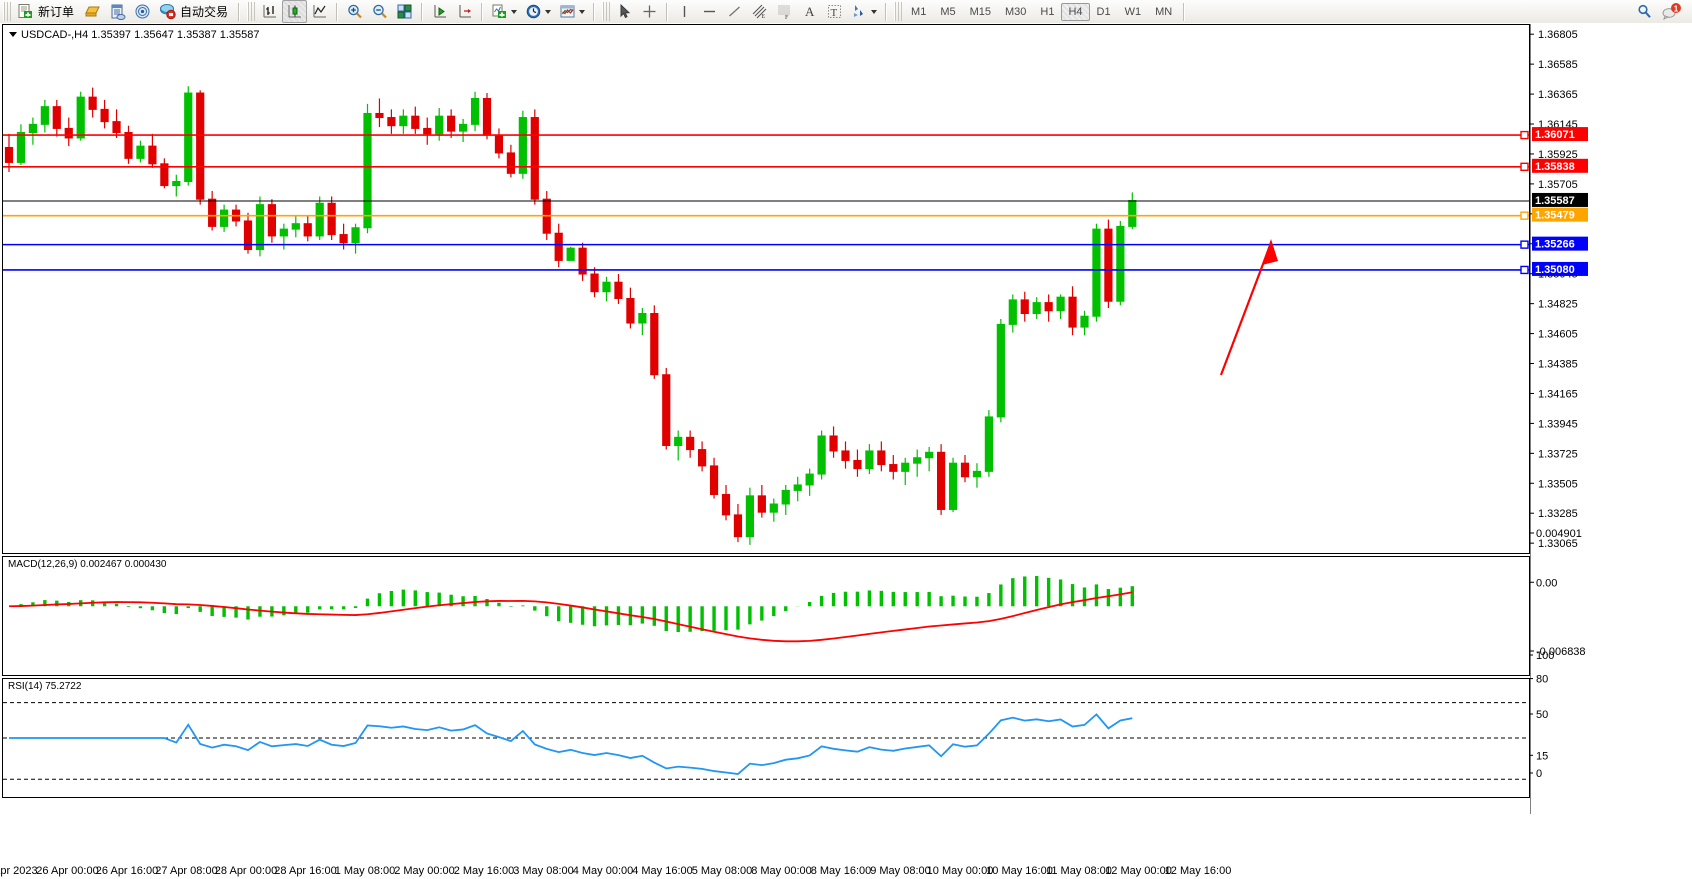  I want to click on cursor-button, so click(624, 11).